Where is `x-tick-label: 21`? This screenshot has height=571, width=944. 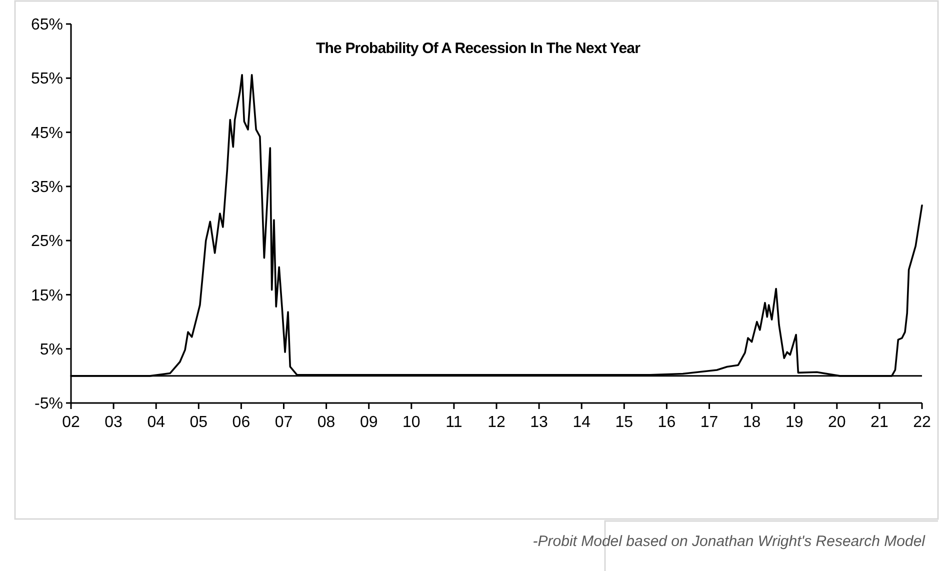
x-tick-label: 21 is located at coordinates (879, 422).